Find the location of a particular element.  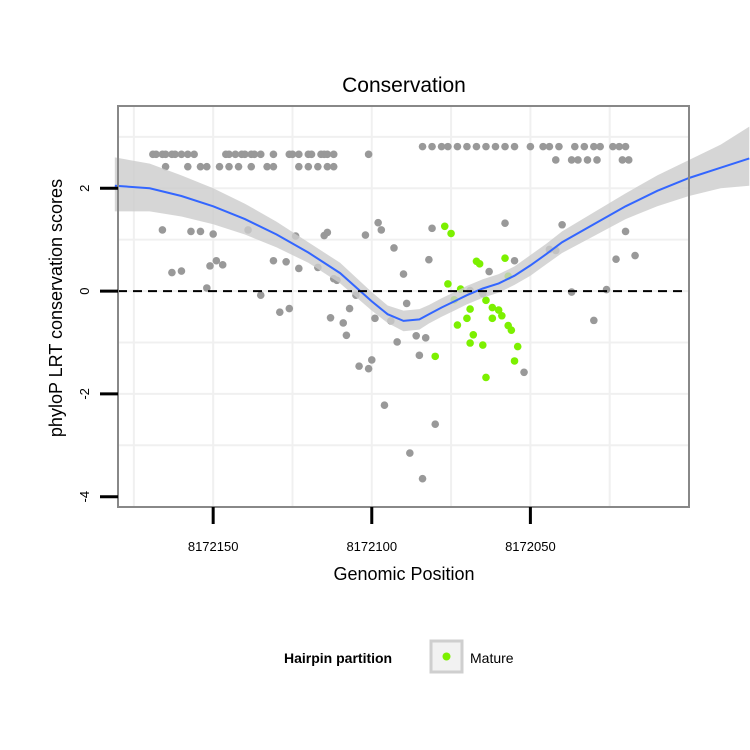

legend: Hairpin partition Mature is located at coordinates (399, 656).